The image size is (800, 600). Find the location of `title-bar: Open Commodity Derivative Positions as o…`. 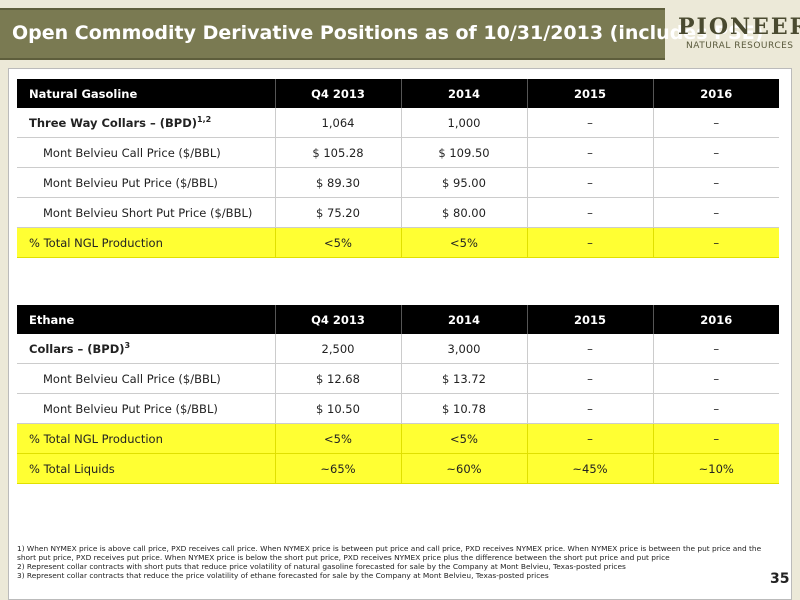

title-bar: Open Commodity Derivative Positions as o… is located at coordinates (381, 34).